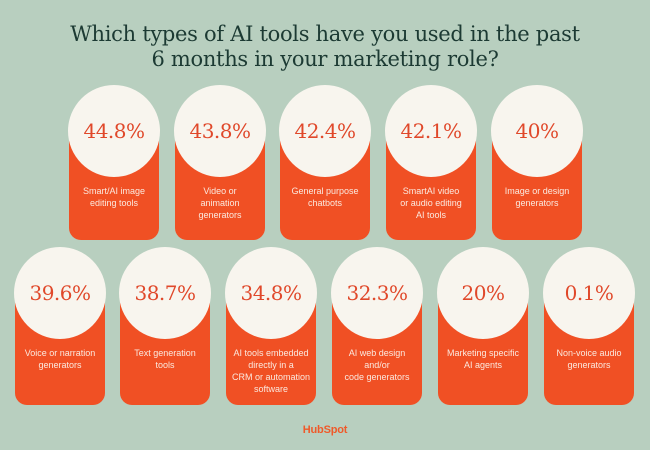 The height and width of the screenshot is (450, 650). Describe the element at coordinates (377, 365) in the screenshot. I see `stat-label: AI web design and/or code generators` at that location.